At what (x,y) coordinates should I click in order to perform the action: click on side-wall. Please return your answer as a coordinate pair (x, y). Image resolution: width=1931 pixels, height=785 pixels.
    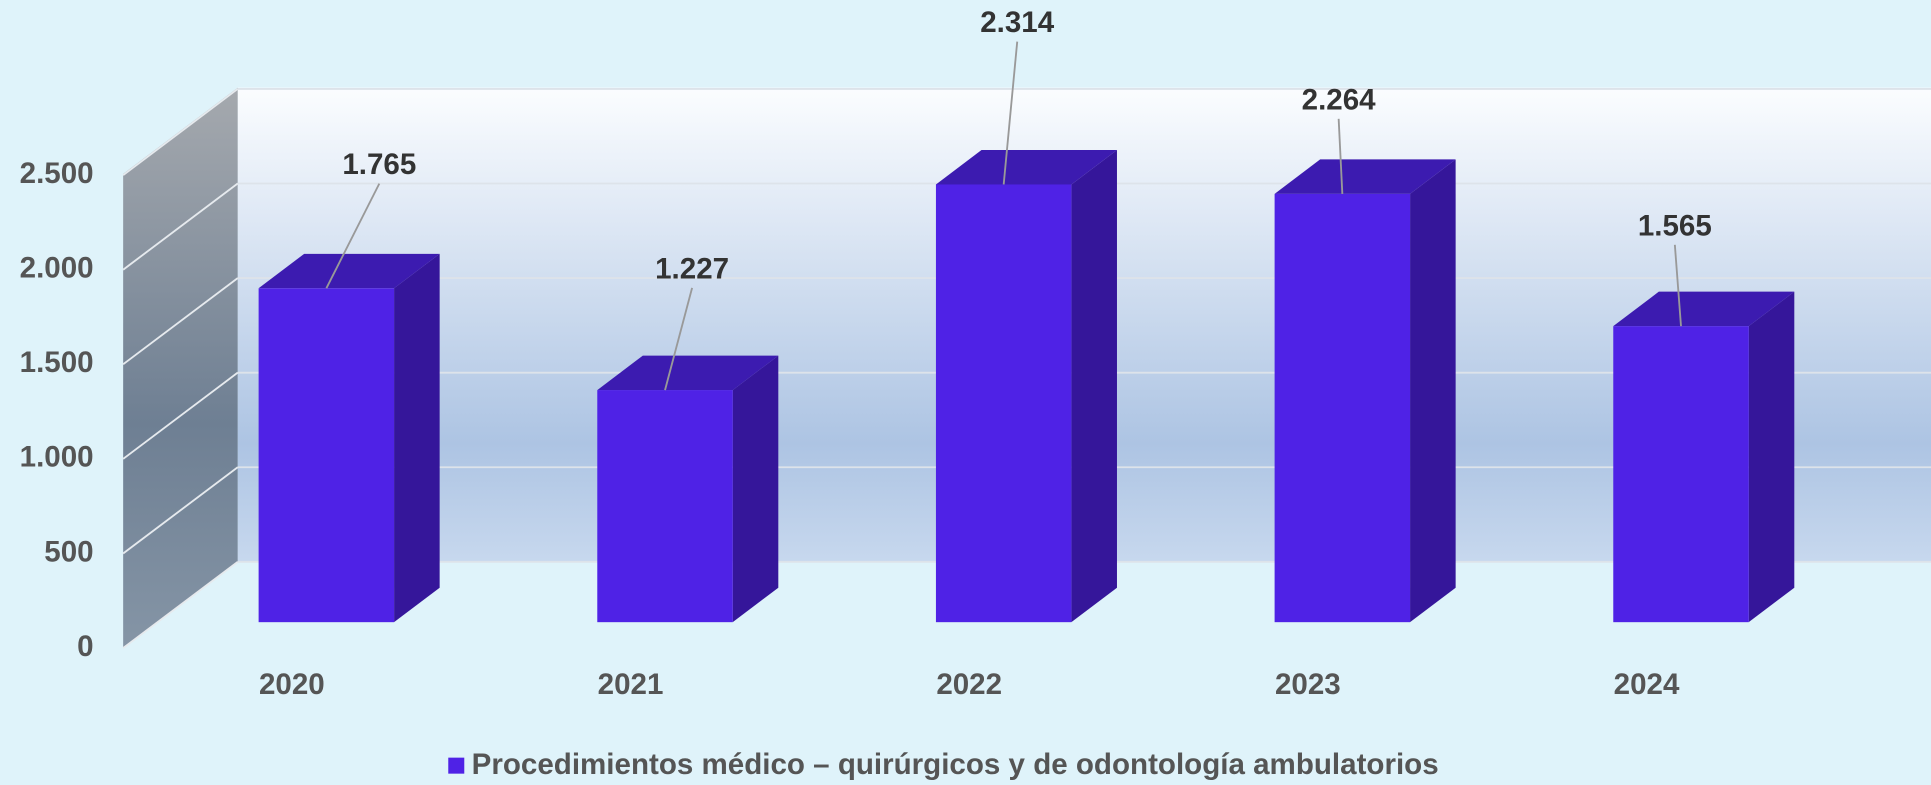
    Looking at the image, I should click on (180, 368).